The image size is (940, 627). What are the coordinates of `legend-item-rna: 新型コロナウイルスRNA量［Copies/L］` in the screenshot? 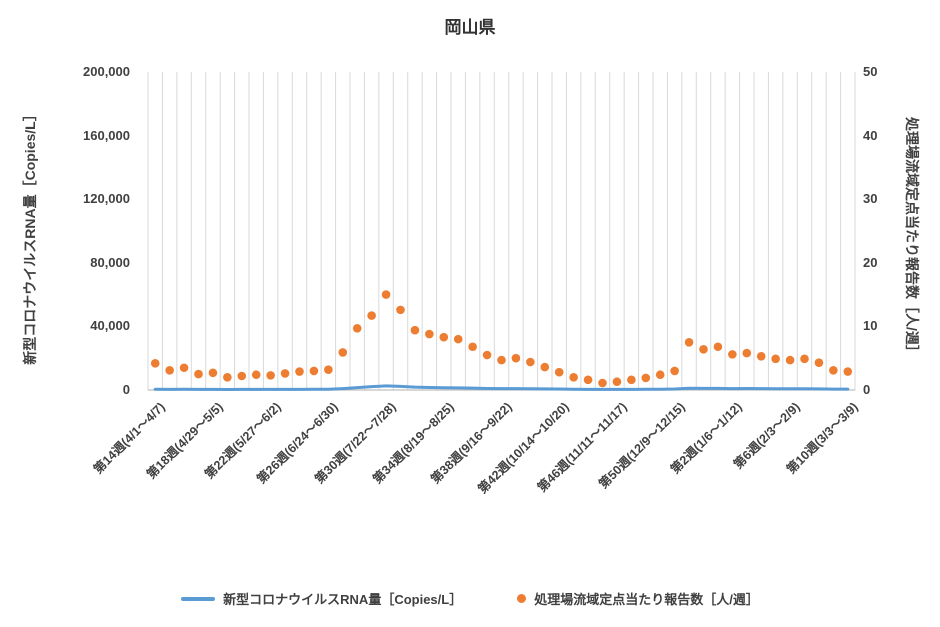 It's located at (321, 598).